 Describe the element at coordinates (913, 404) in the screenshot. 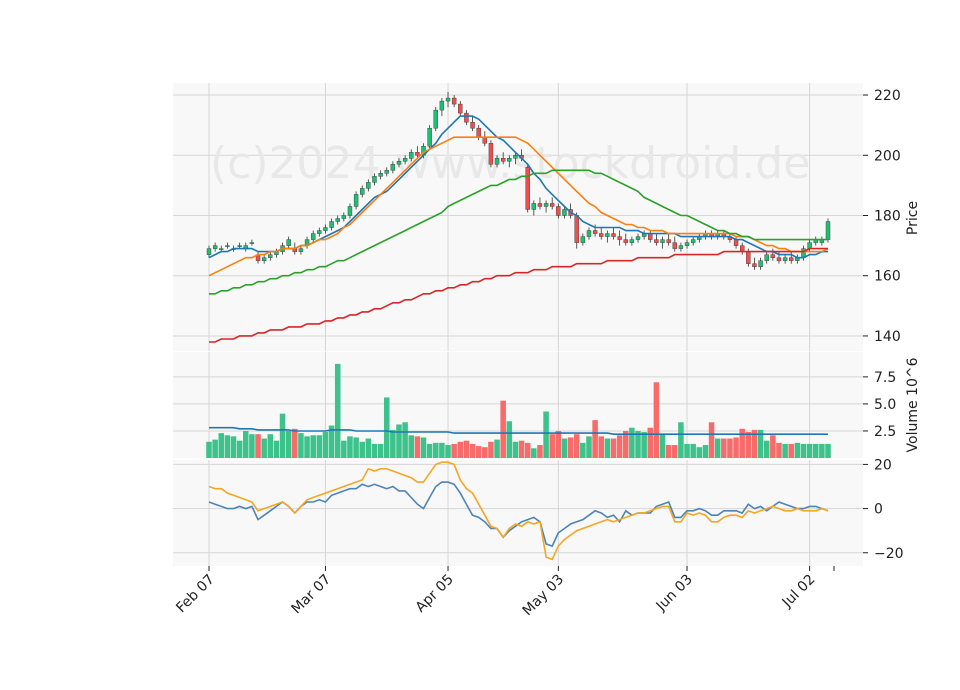

I see `volume-axis-label: Volume 10^6` at that location.